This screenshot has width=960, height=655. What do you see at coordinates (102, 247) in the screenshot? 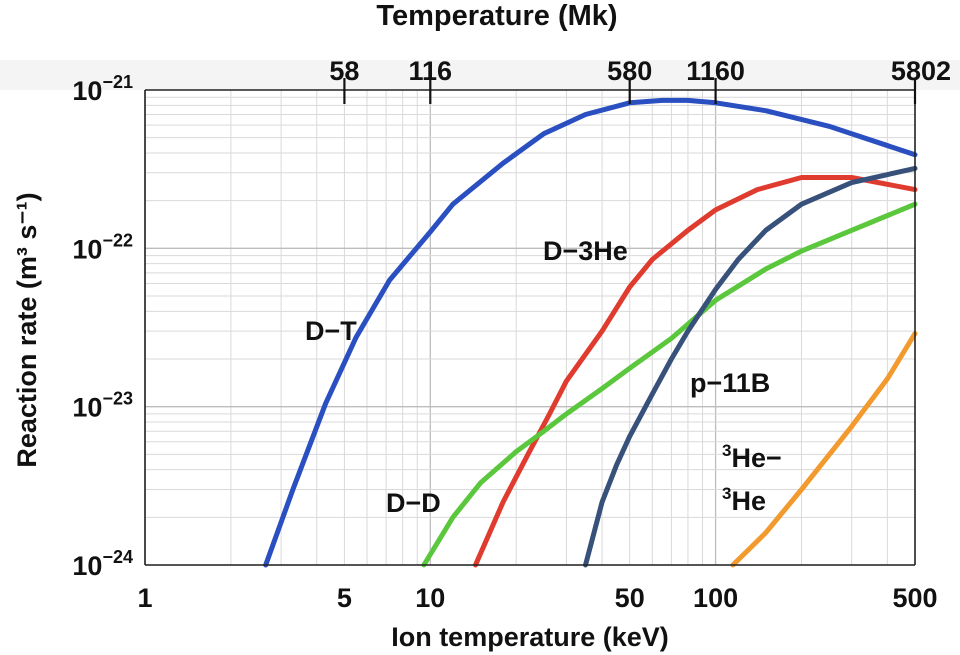
I see `y-tick-label: 10−22` at bounding box center [102, 247].